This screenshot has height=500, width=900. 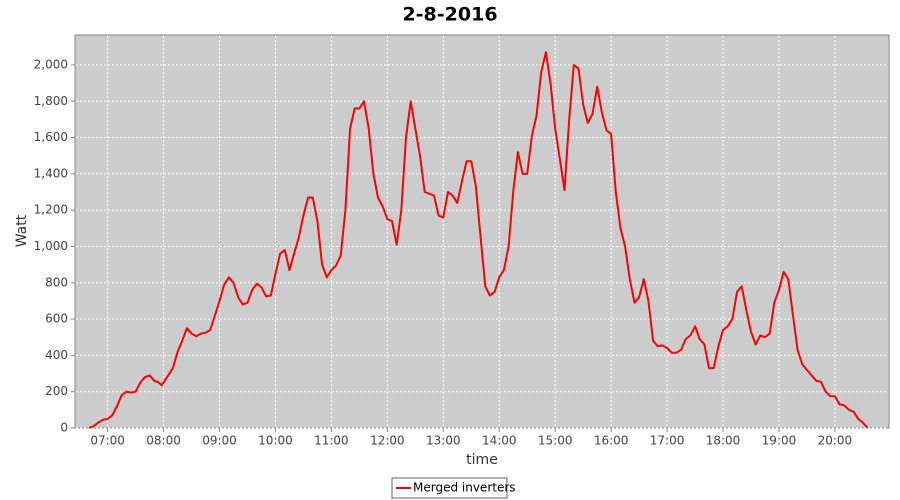 What do you see at coordinates (331, 441) in the screenshot?
I see `x-tick-label: 11:00` at bounding box center [331, 441].